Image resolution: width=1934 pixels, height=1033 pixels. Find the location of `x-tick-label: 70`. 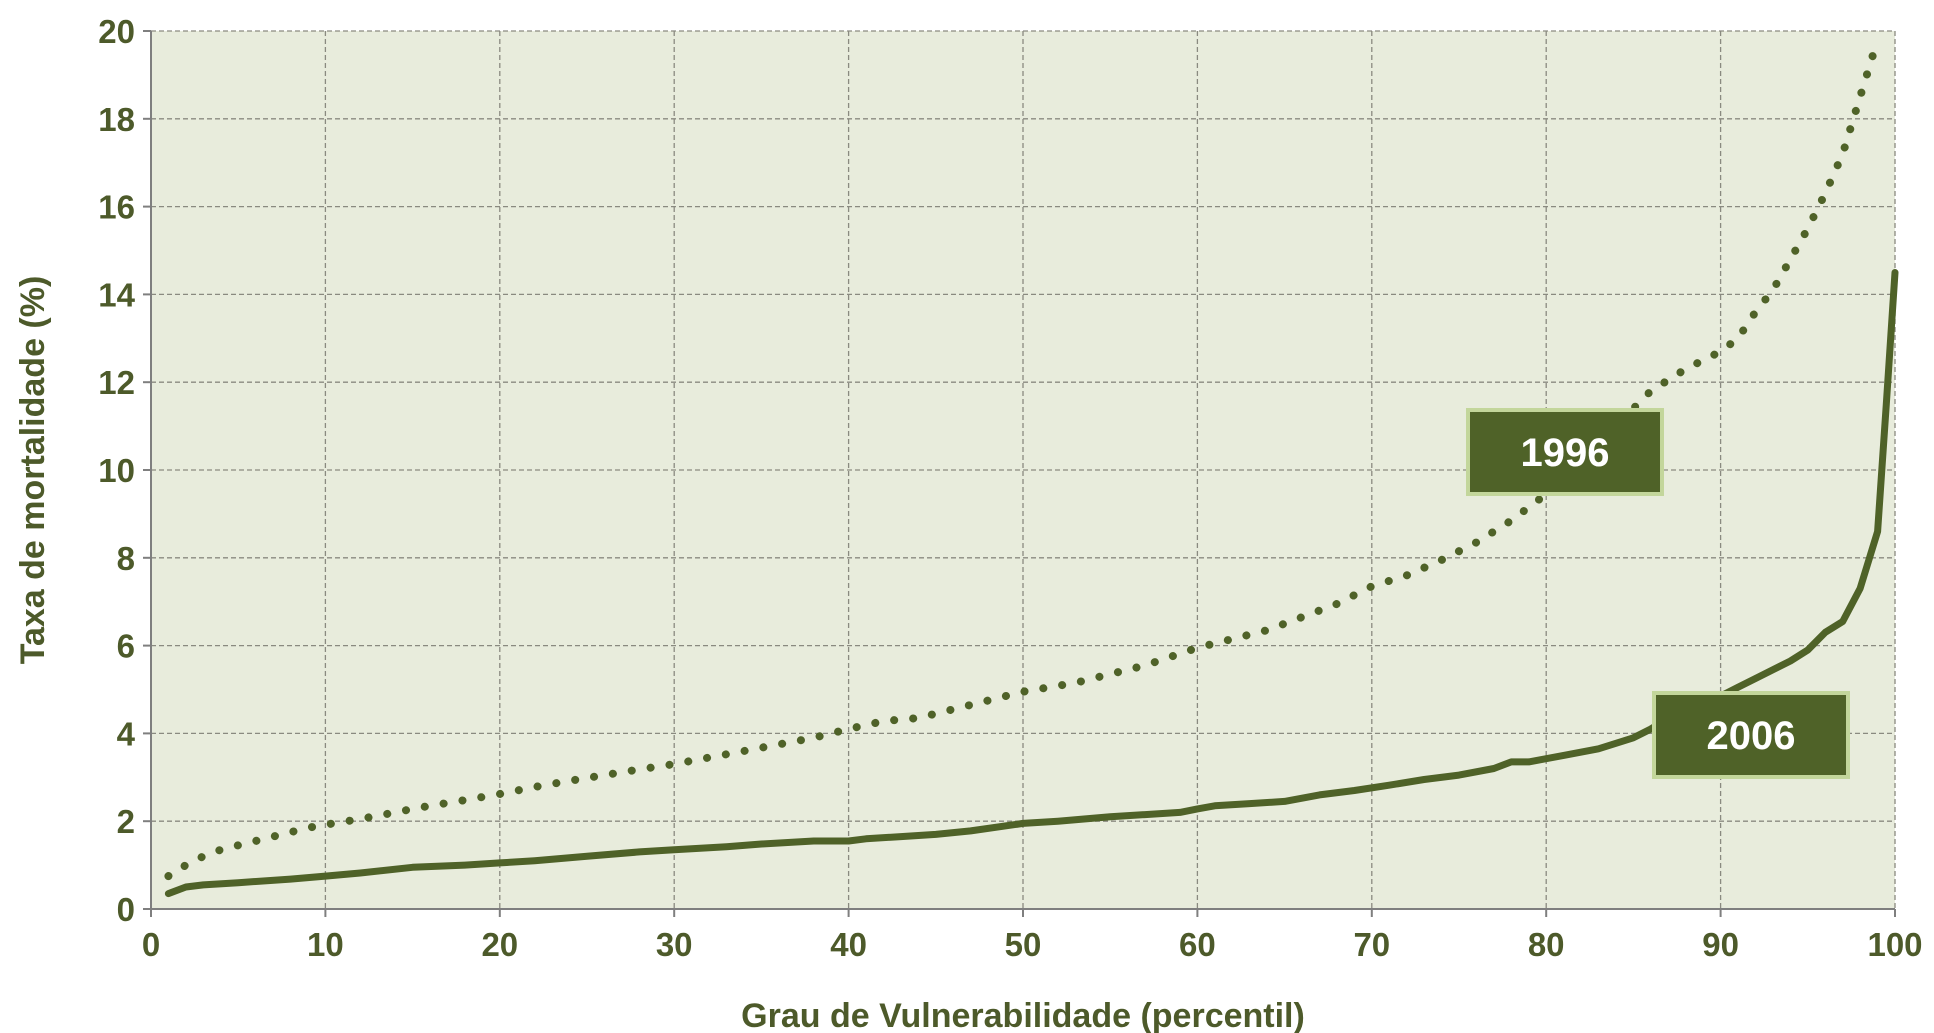

x-tick-label: 70 is located at coordinates (1371, 944).